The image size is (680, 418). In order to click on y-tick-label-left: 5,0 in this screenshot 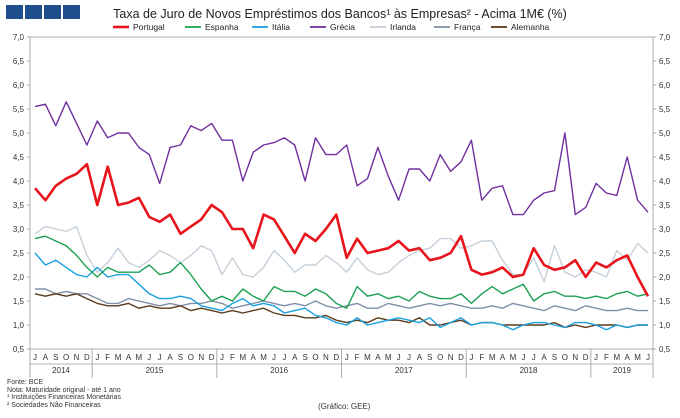, I will do `click(19, 133)`.